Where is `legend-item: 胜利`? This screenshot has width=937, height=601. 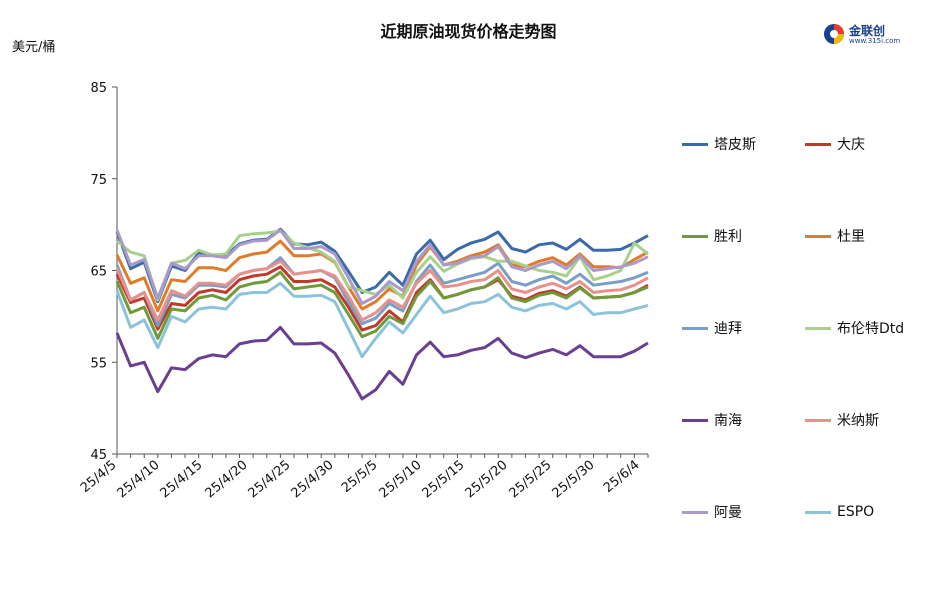 legend-item: 胜利 is located at coordinates (712, 236).